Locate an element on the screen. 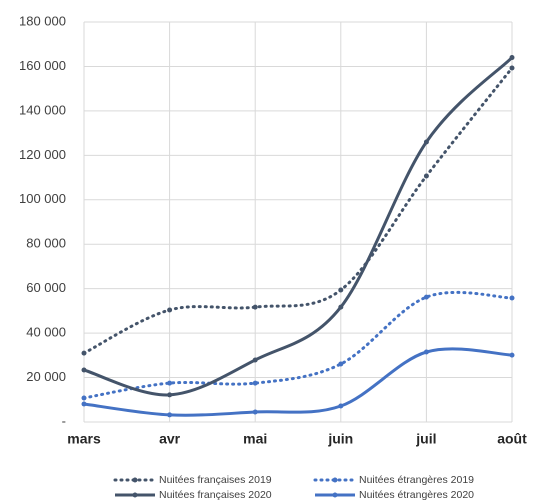 Image resolution: width=534 pixels, height=502 pixels. y-tick-label: 60 000 is located at coordinates (46, 287).